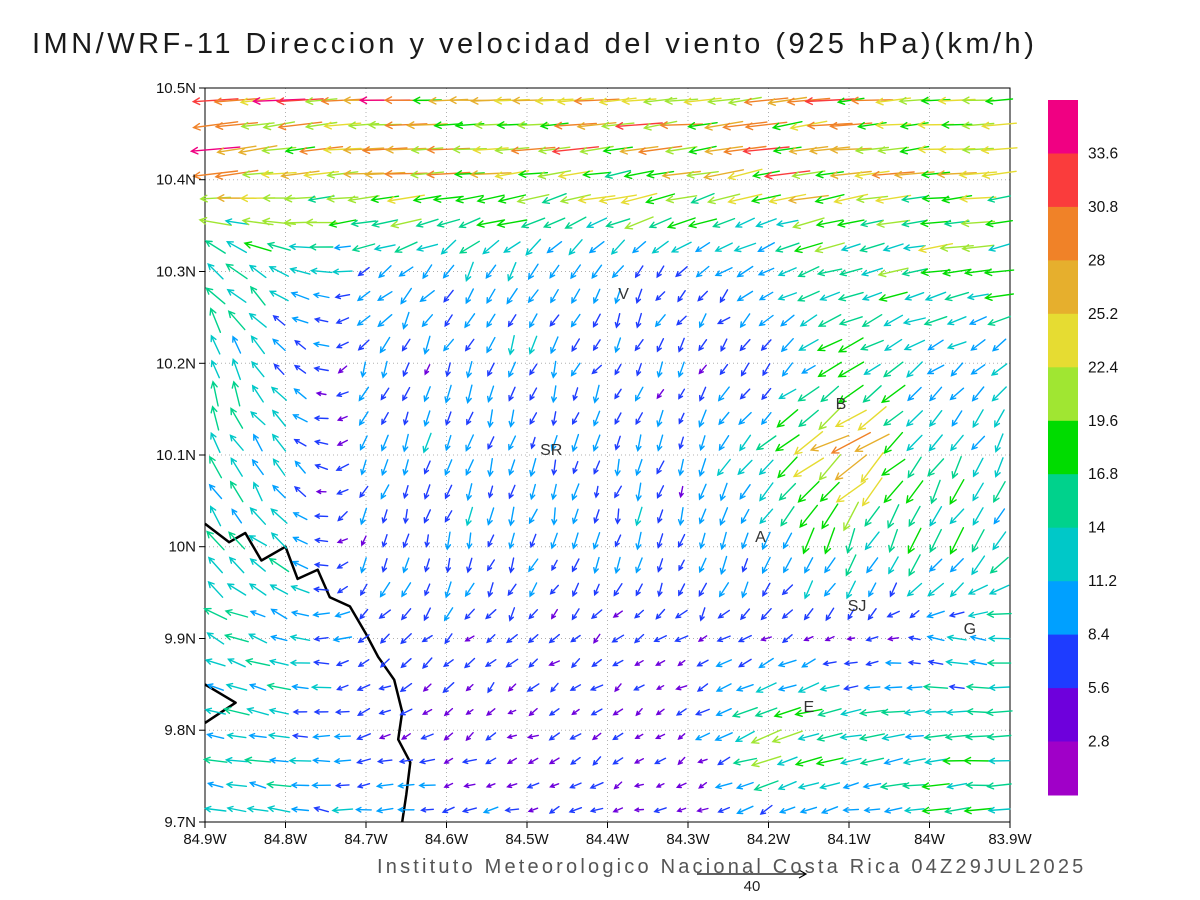 This screenshot has height=900, width=1200. What do you see at coordinates (1103, 207) in the screenshot?
I see `colorbar-label: 30.8` at bounding box center [1103, 207].